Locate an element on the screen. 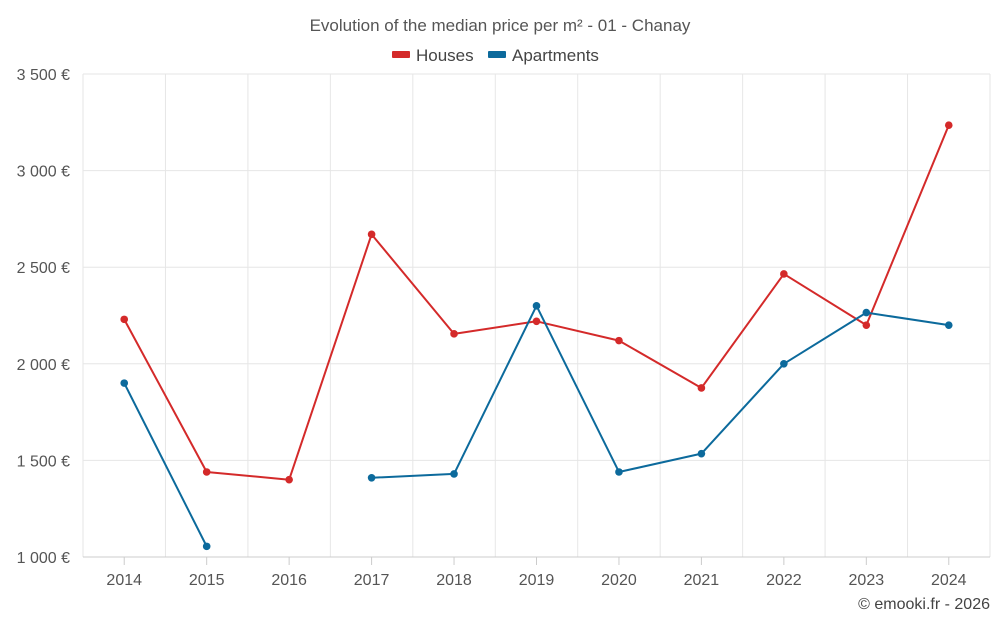 The width and height of the screenshot is (1000, 625). credit-text: © emooki.fr - 2026 is located at coordinates (924, 604).